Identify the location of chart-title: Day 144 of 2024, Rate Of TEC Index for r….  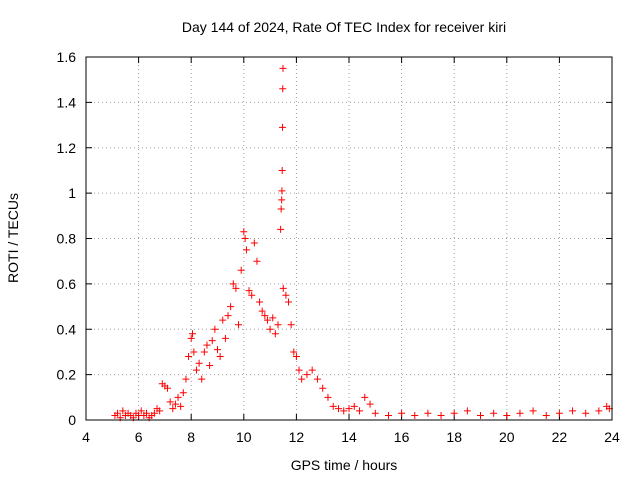
(344, 27).